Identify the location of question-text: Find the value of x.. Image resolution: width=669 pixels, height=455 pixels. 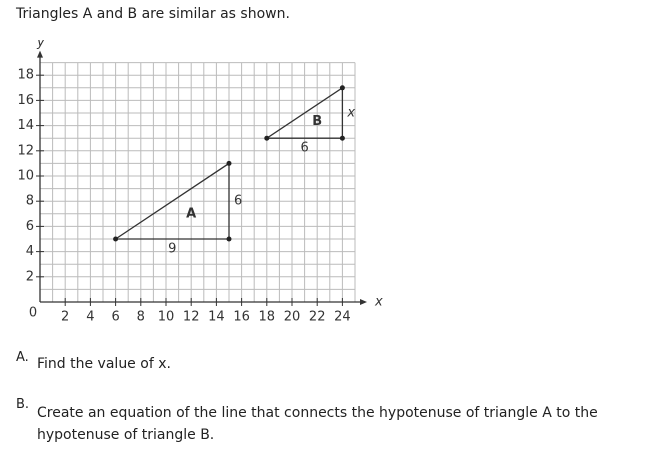
(104, 364).